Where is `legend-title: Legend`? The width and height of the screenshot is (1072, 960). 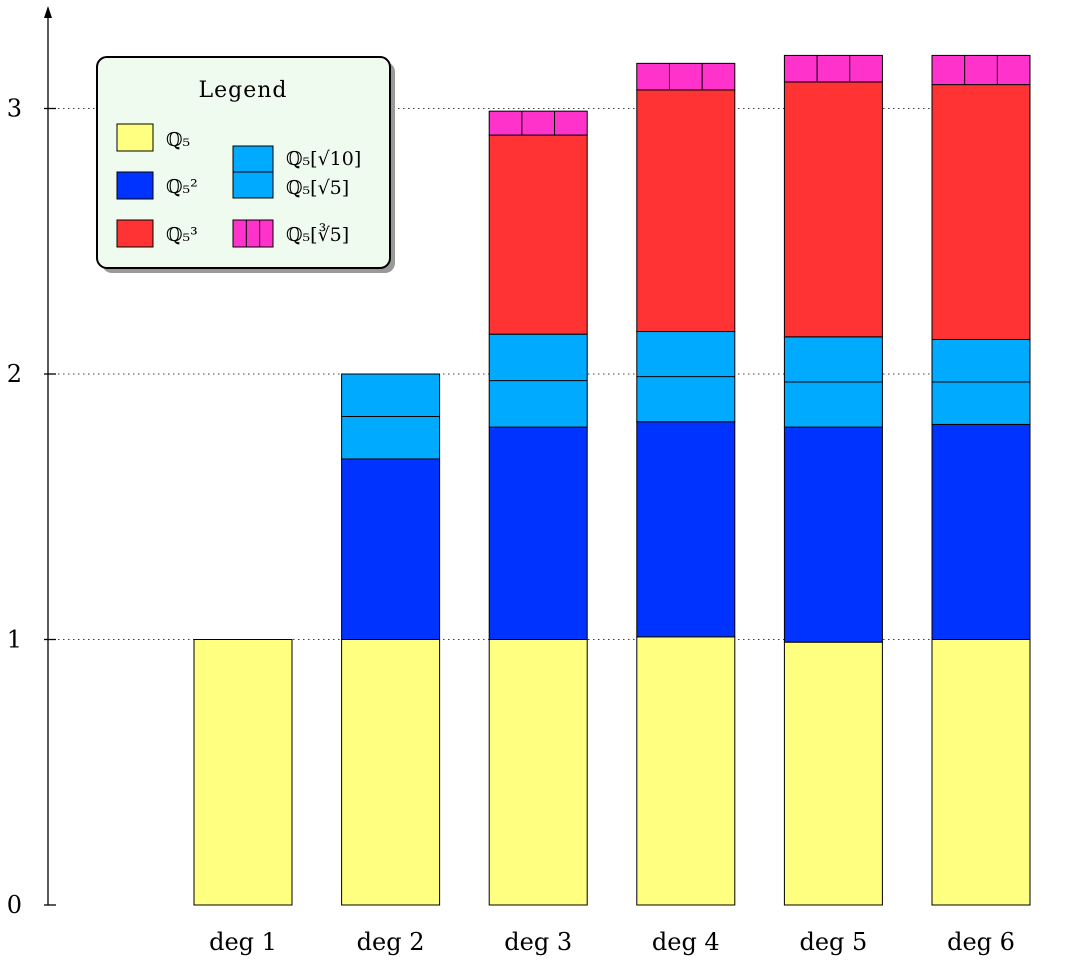 legend-title: Legend is located at coordinates (243, 90).